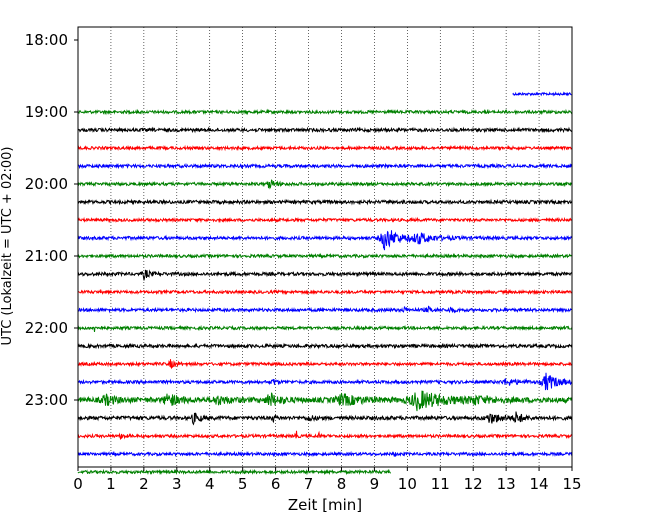  Describe the element at coordinates (539, 484) in the screenshot. I see `x-tick-label: 14` at that location.